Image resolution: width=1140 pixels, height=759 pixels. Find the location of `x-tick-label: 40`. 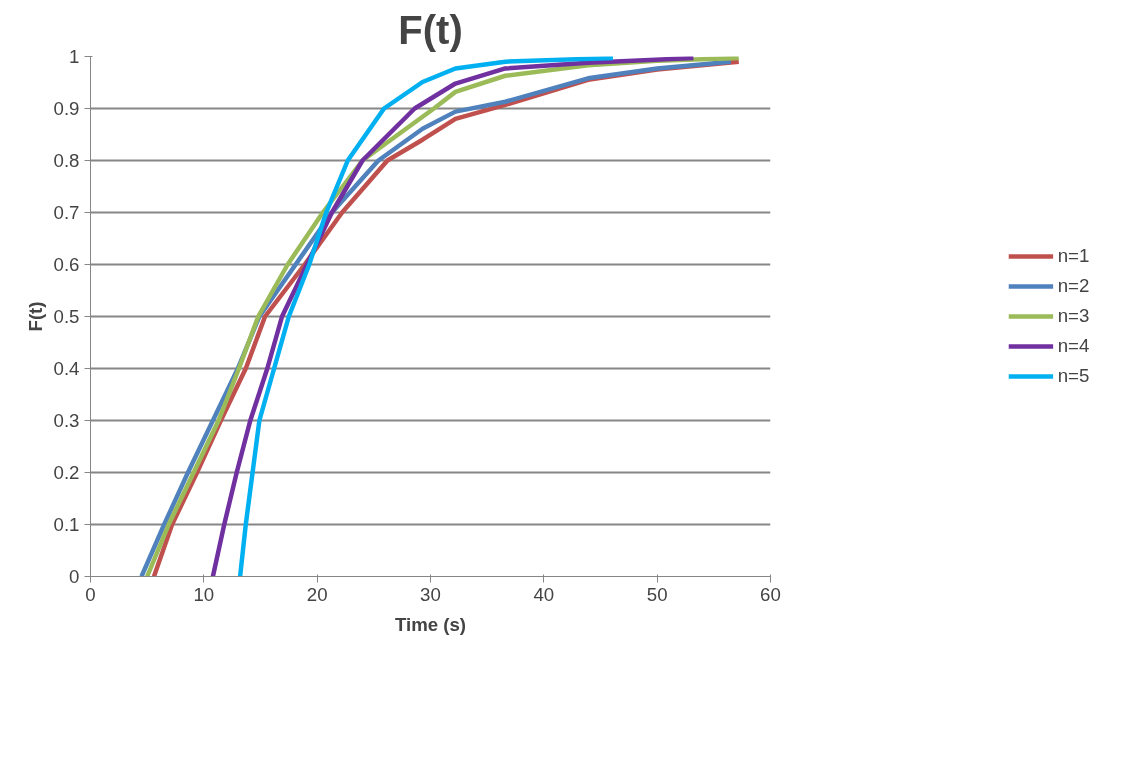

x-tick-label: 40 is located at coordinates (544, 594).